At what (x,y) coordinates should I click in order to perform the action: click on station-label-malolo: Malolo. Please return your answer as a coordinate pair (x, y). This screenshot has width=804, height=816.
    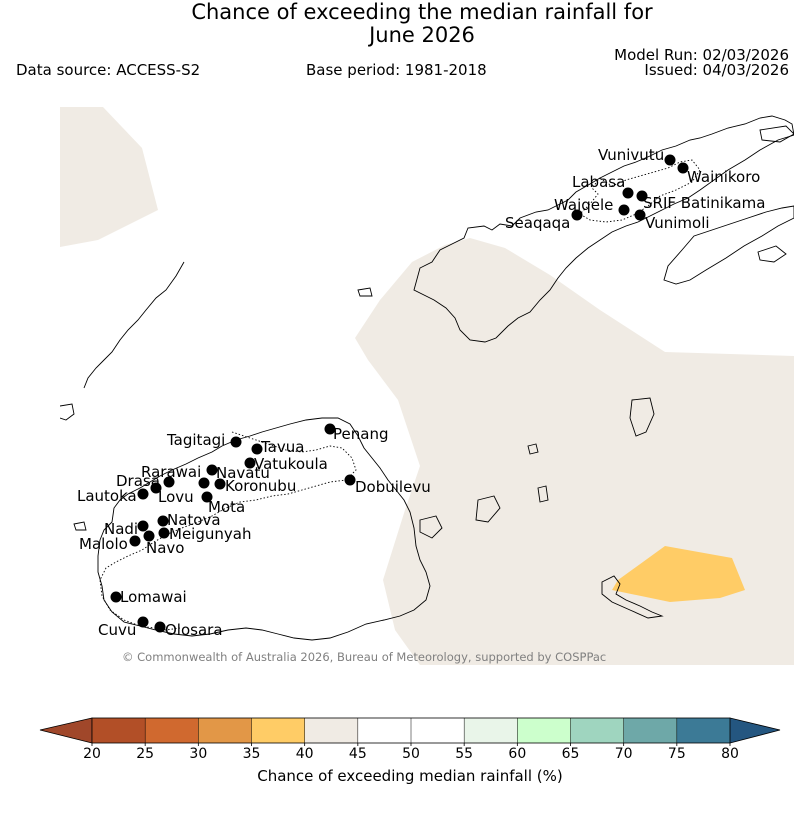
    Looking at the image, I should click on (103, 544).